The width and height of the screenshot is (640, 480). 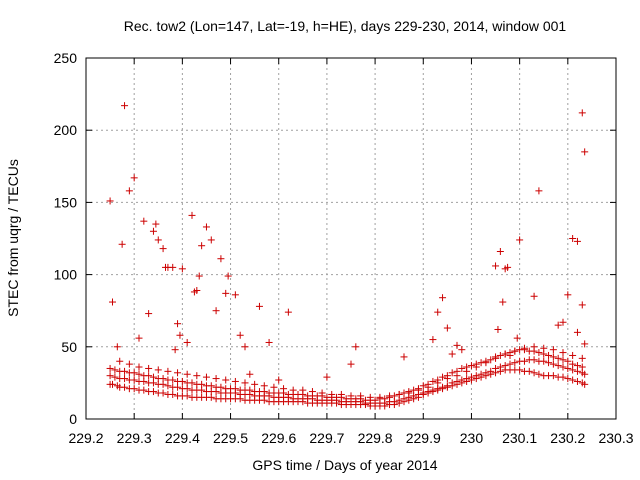 What do you see at coordinates (326, 438) in the screenshot?
I see `x-tick-label: 229.7` at bounding box center [326, 438].